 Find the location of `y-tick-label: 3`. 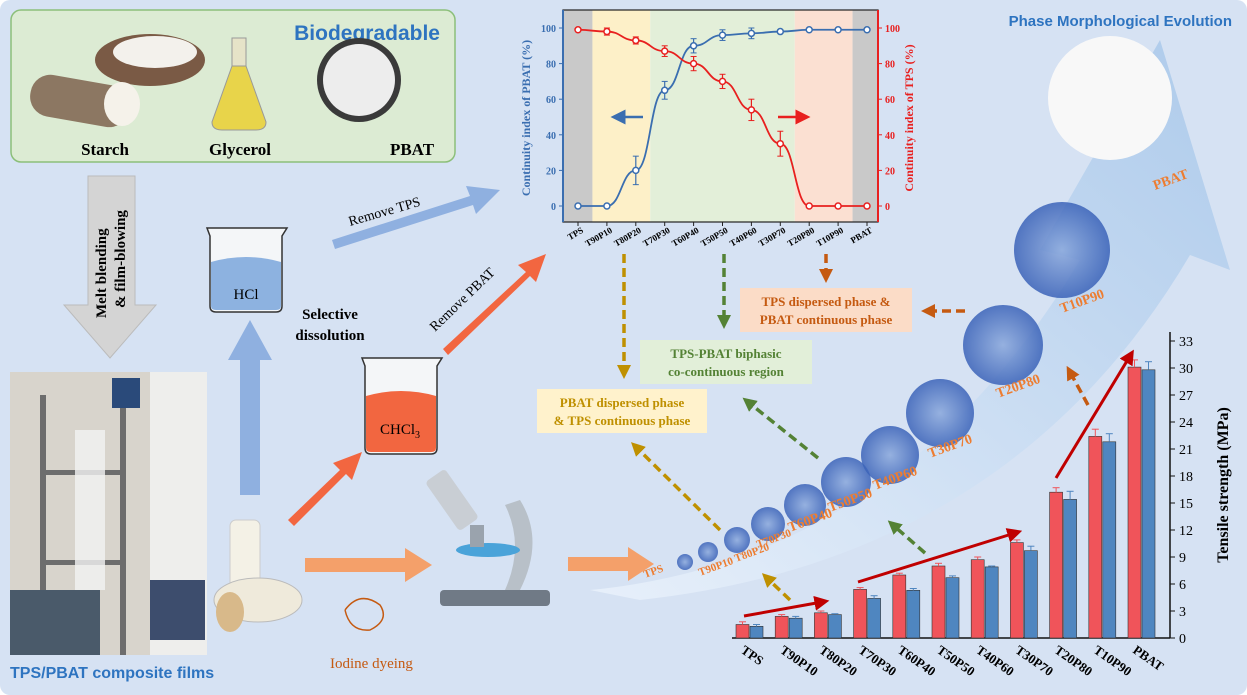

y-tick-label: 3 is located at coordinates (1182, 612).